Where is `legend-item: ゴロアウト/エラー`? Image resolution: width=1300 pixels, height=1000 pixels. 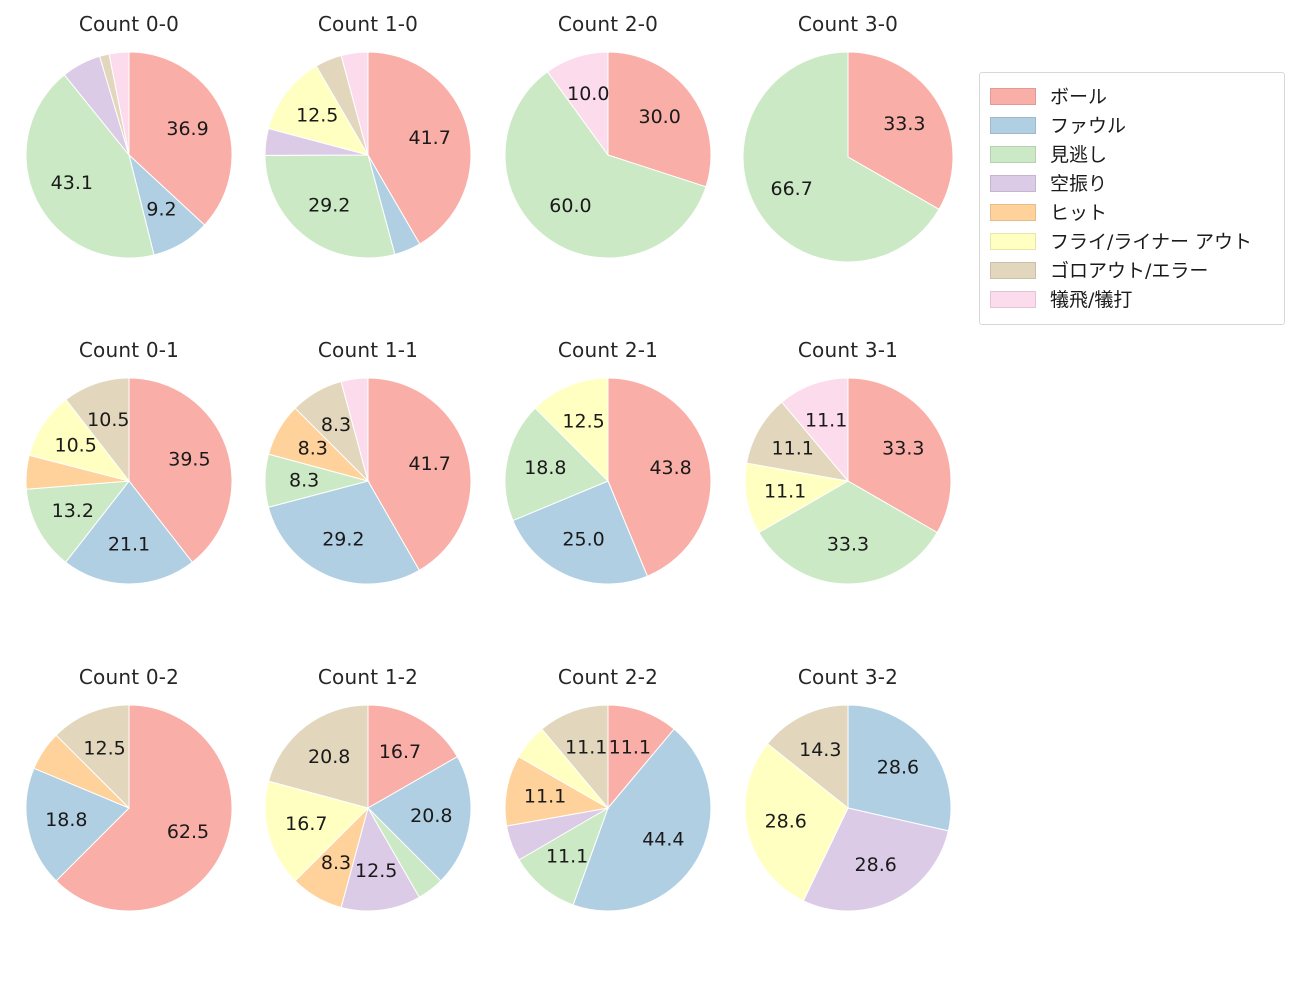 legend-item: ゴロアウト/エラー is located at coordinates (1131, 270).